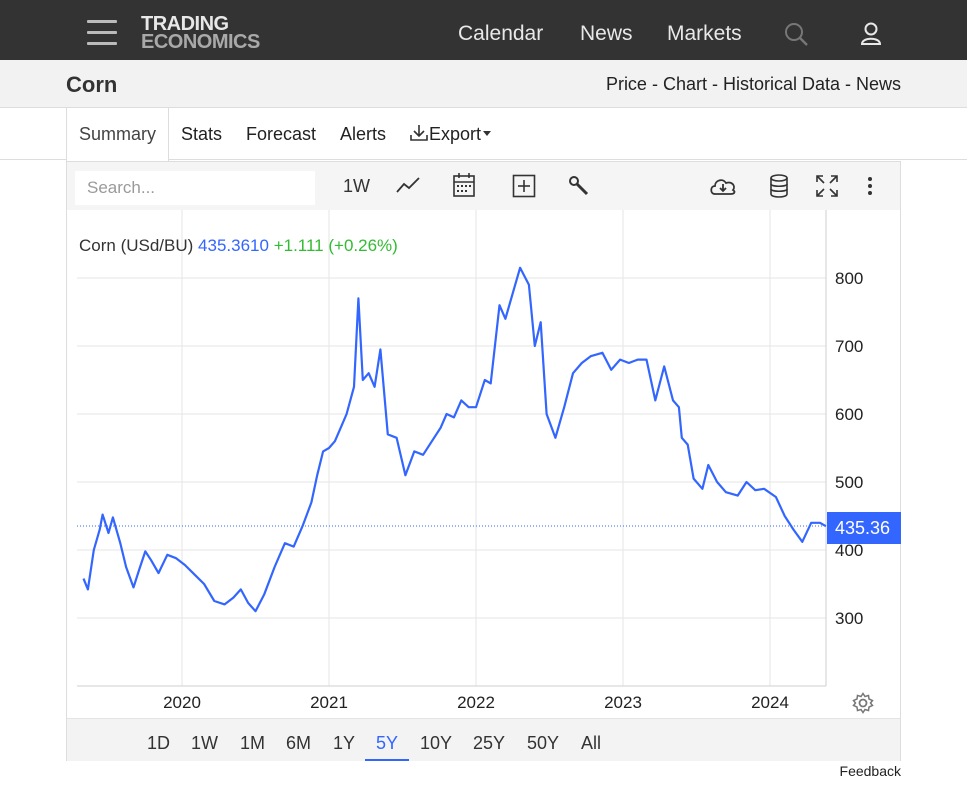 The image size is (967, 807). What do you see at coordinates (704, 33) in the screenshot?
I see `nav-markets: Markets` at bounding box center [704, 33].